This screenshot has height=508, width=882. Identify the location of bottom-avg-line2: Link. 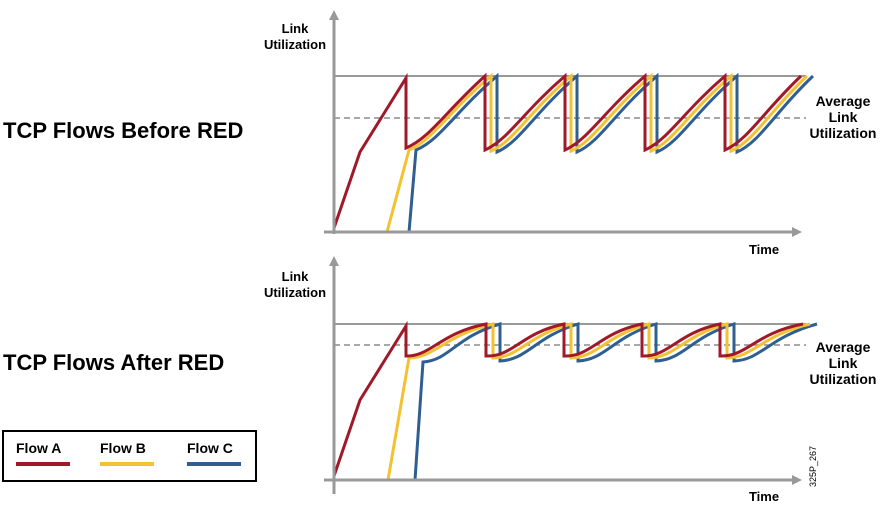
(843, 363).